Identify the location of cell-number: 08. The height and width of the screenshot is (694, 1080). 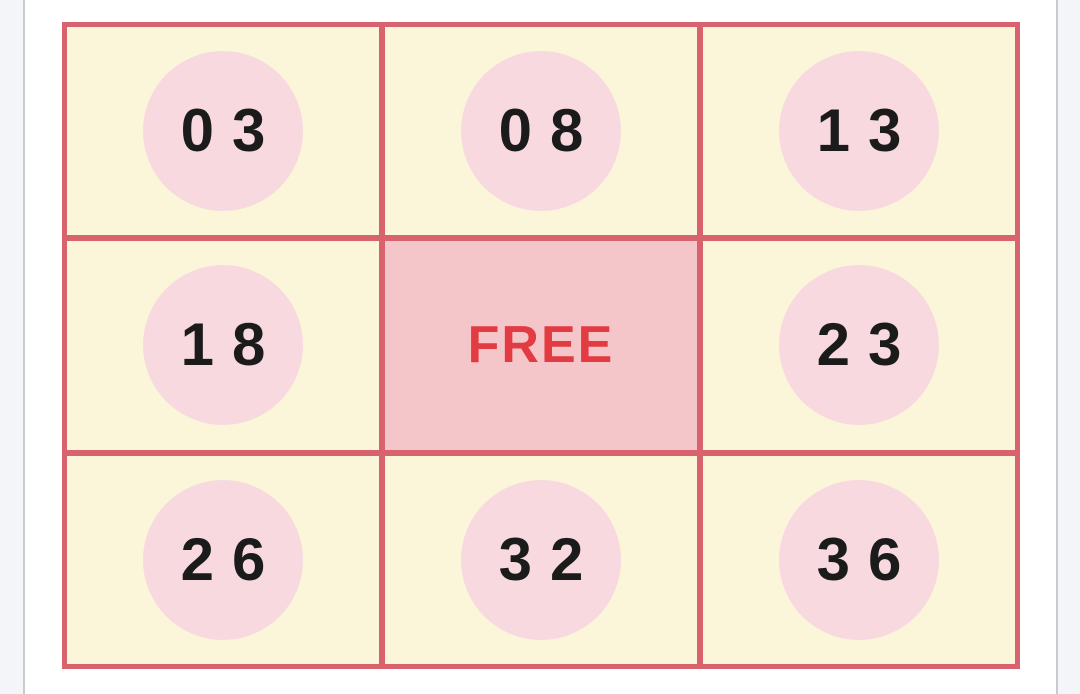
(550, 131).